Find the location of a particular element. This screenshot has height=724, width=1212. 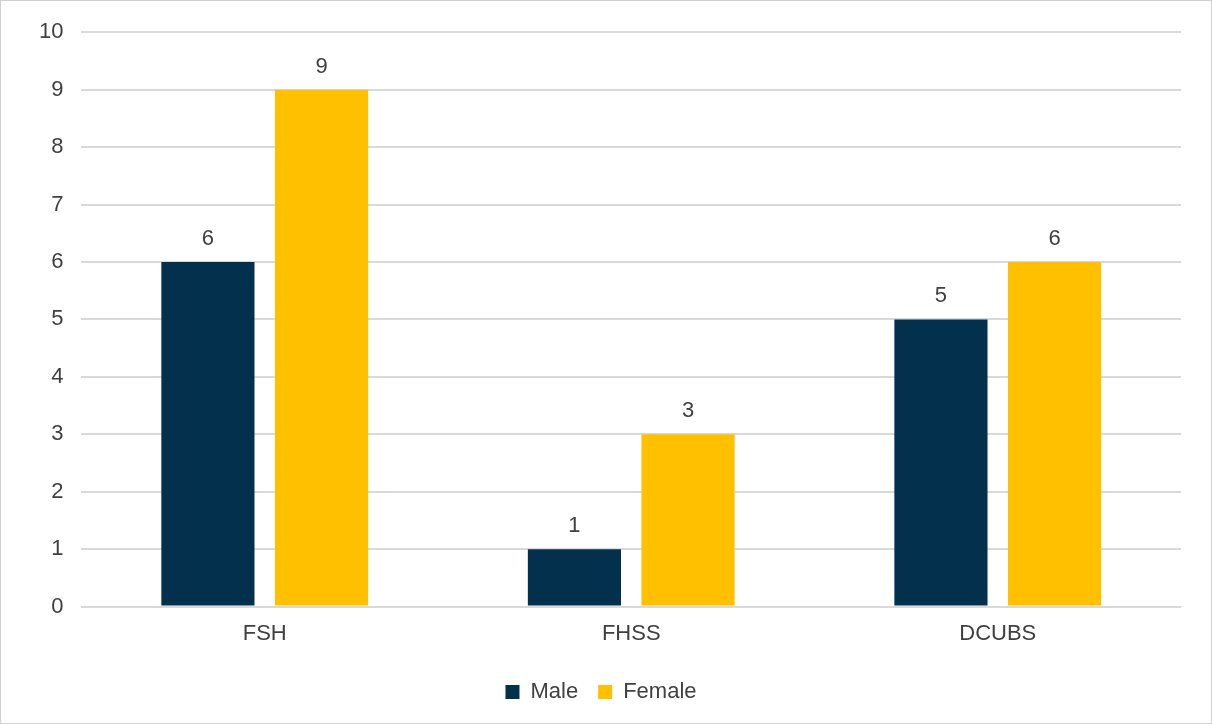

data-label: 9 is located at coordinates (321, 65).